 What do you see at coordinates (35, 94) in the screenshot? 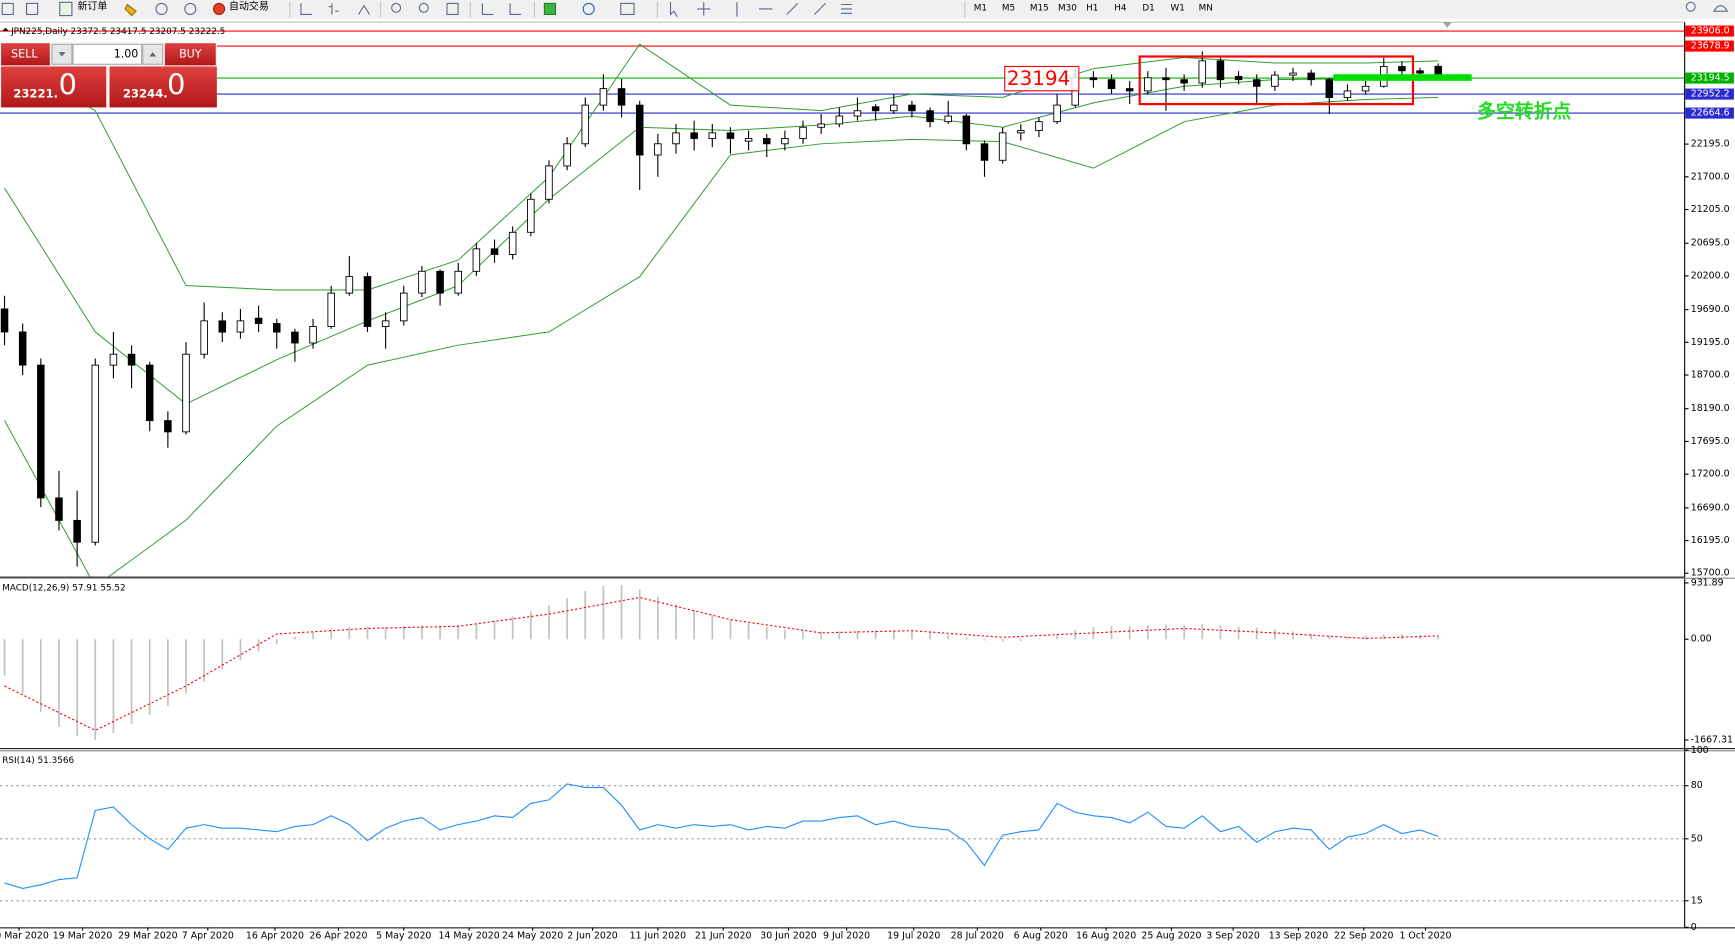
I see `sell-price: 23221.` at bounding box center [35, 94].